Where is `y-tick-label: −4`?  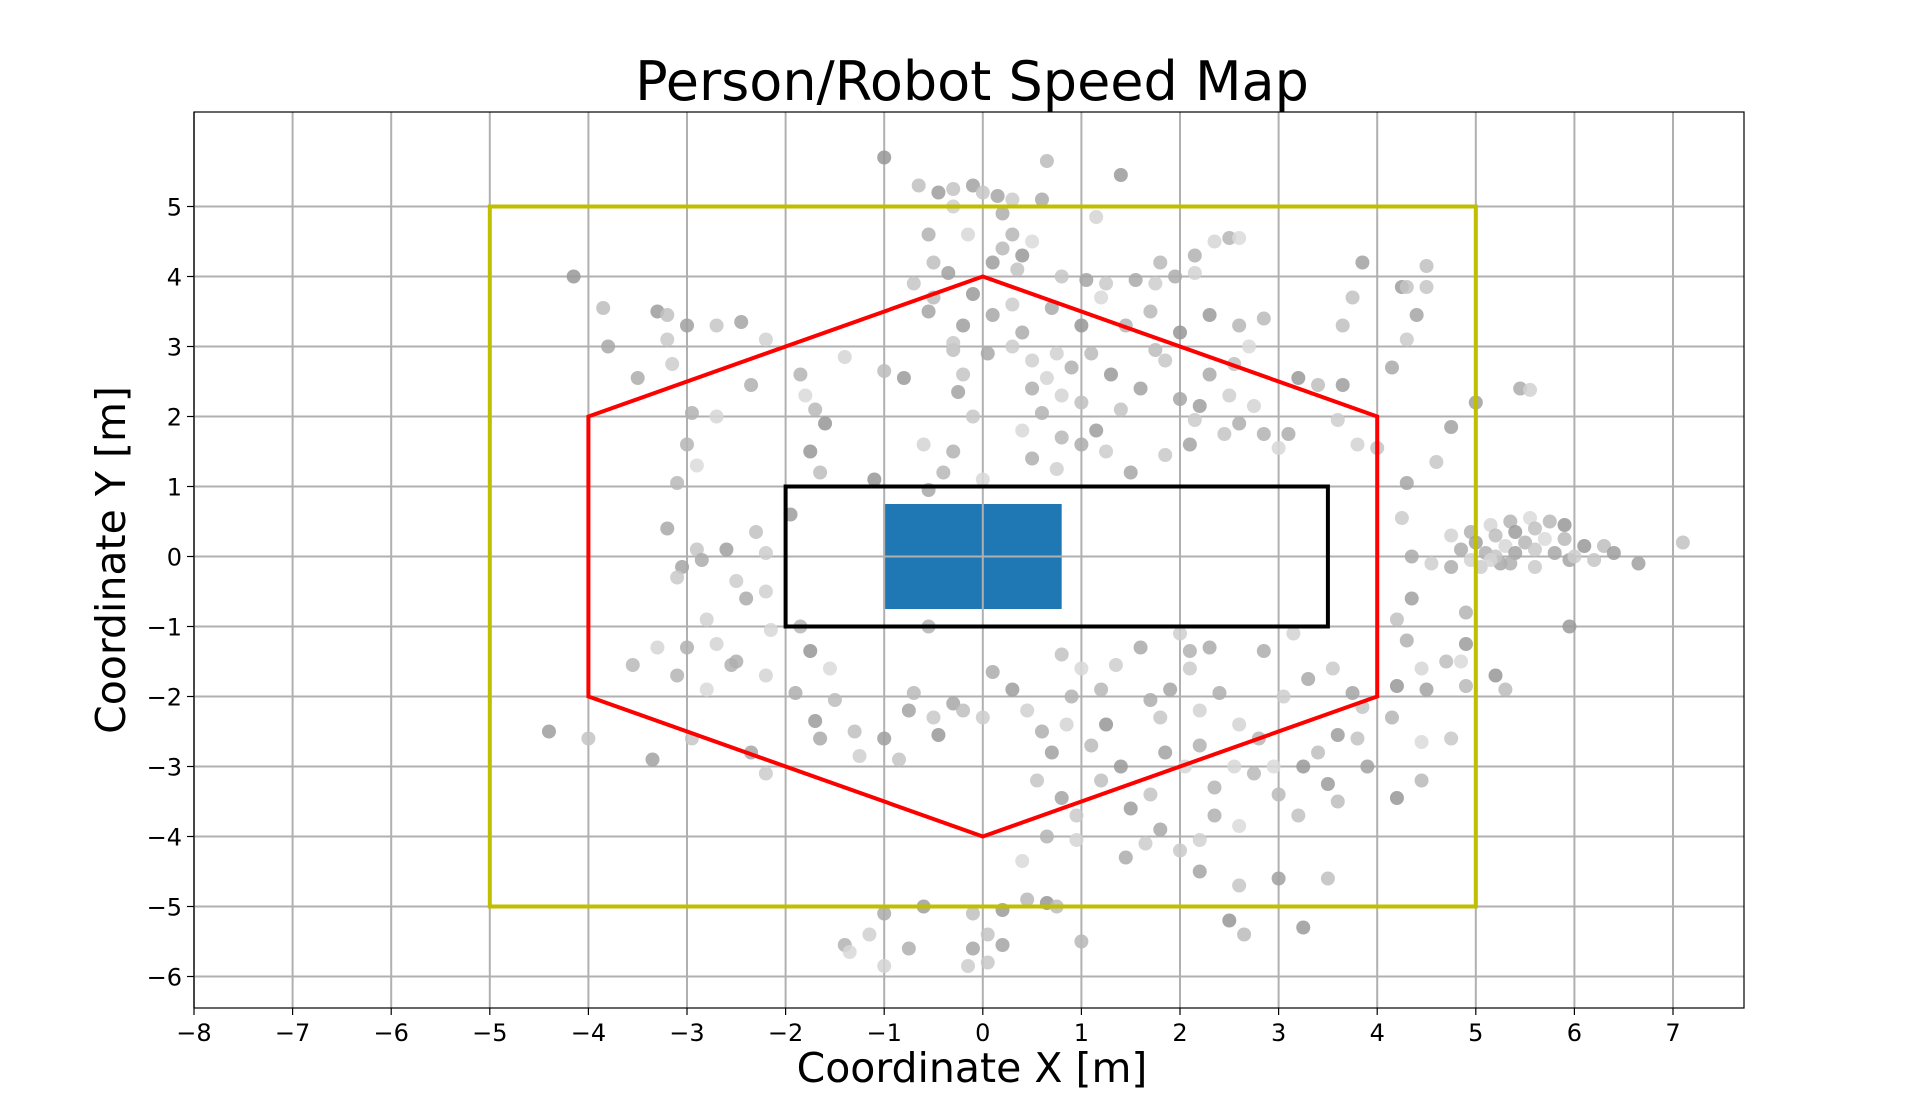
y-tick-label: −4 is located at coordinates (164, 838).